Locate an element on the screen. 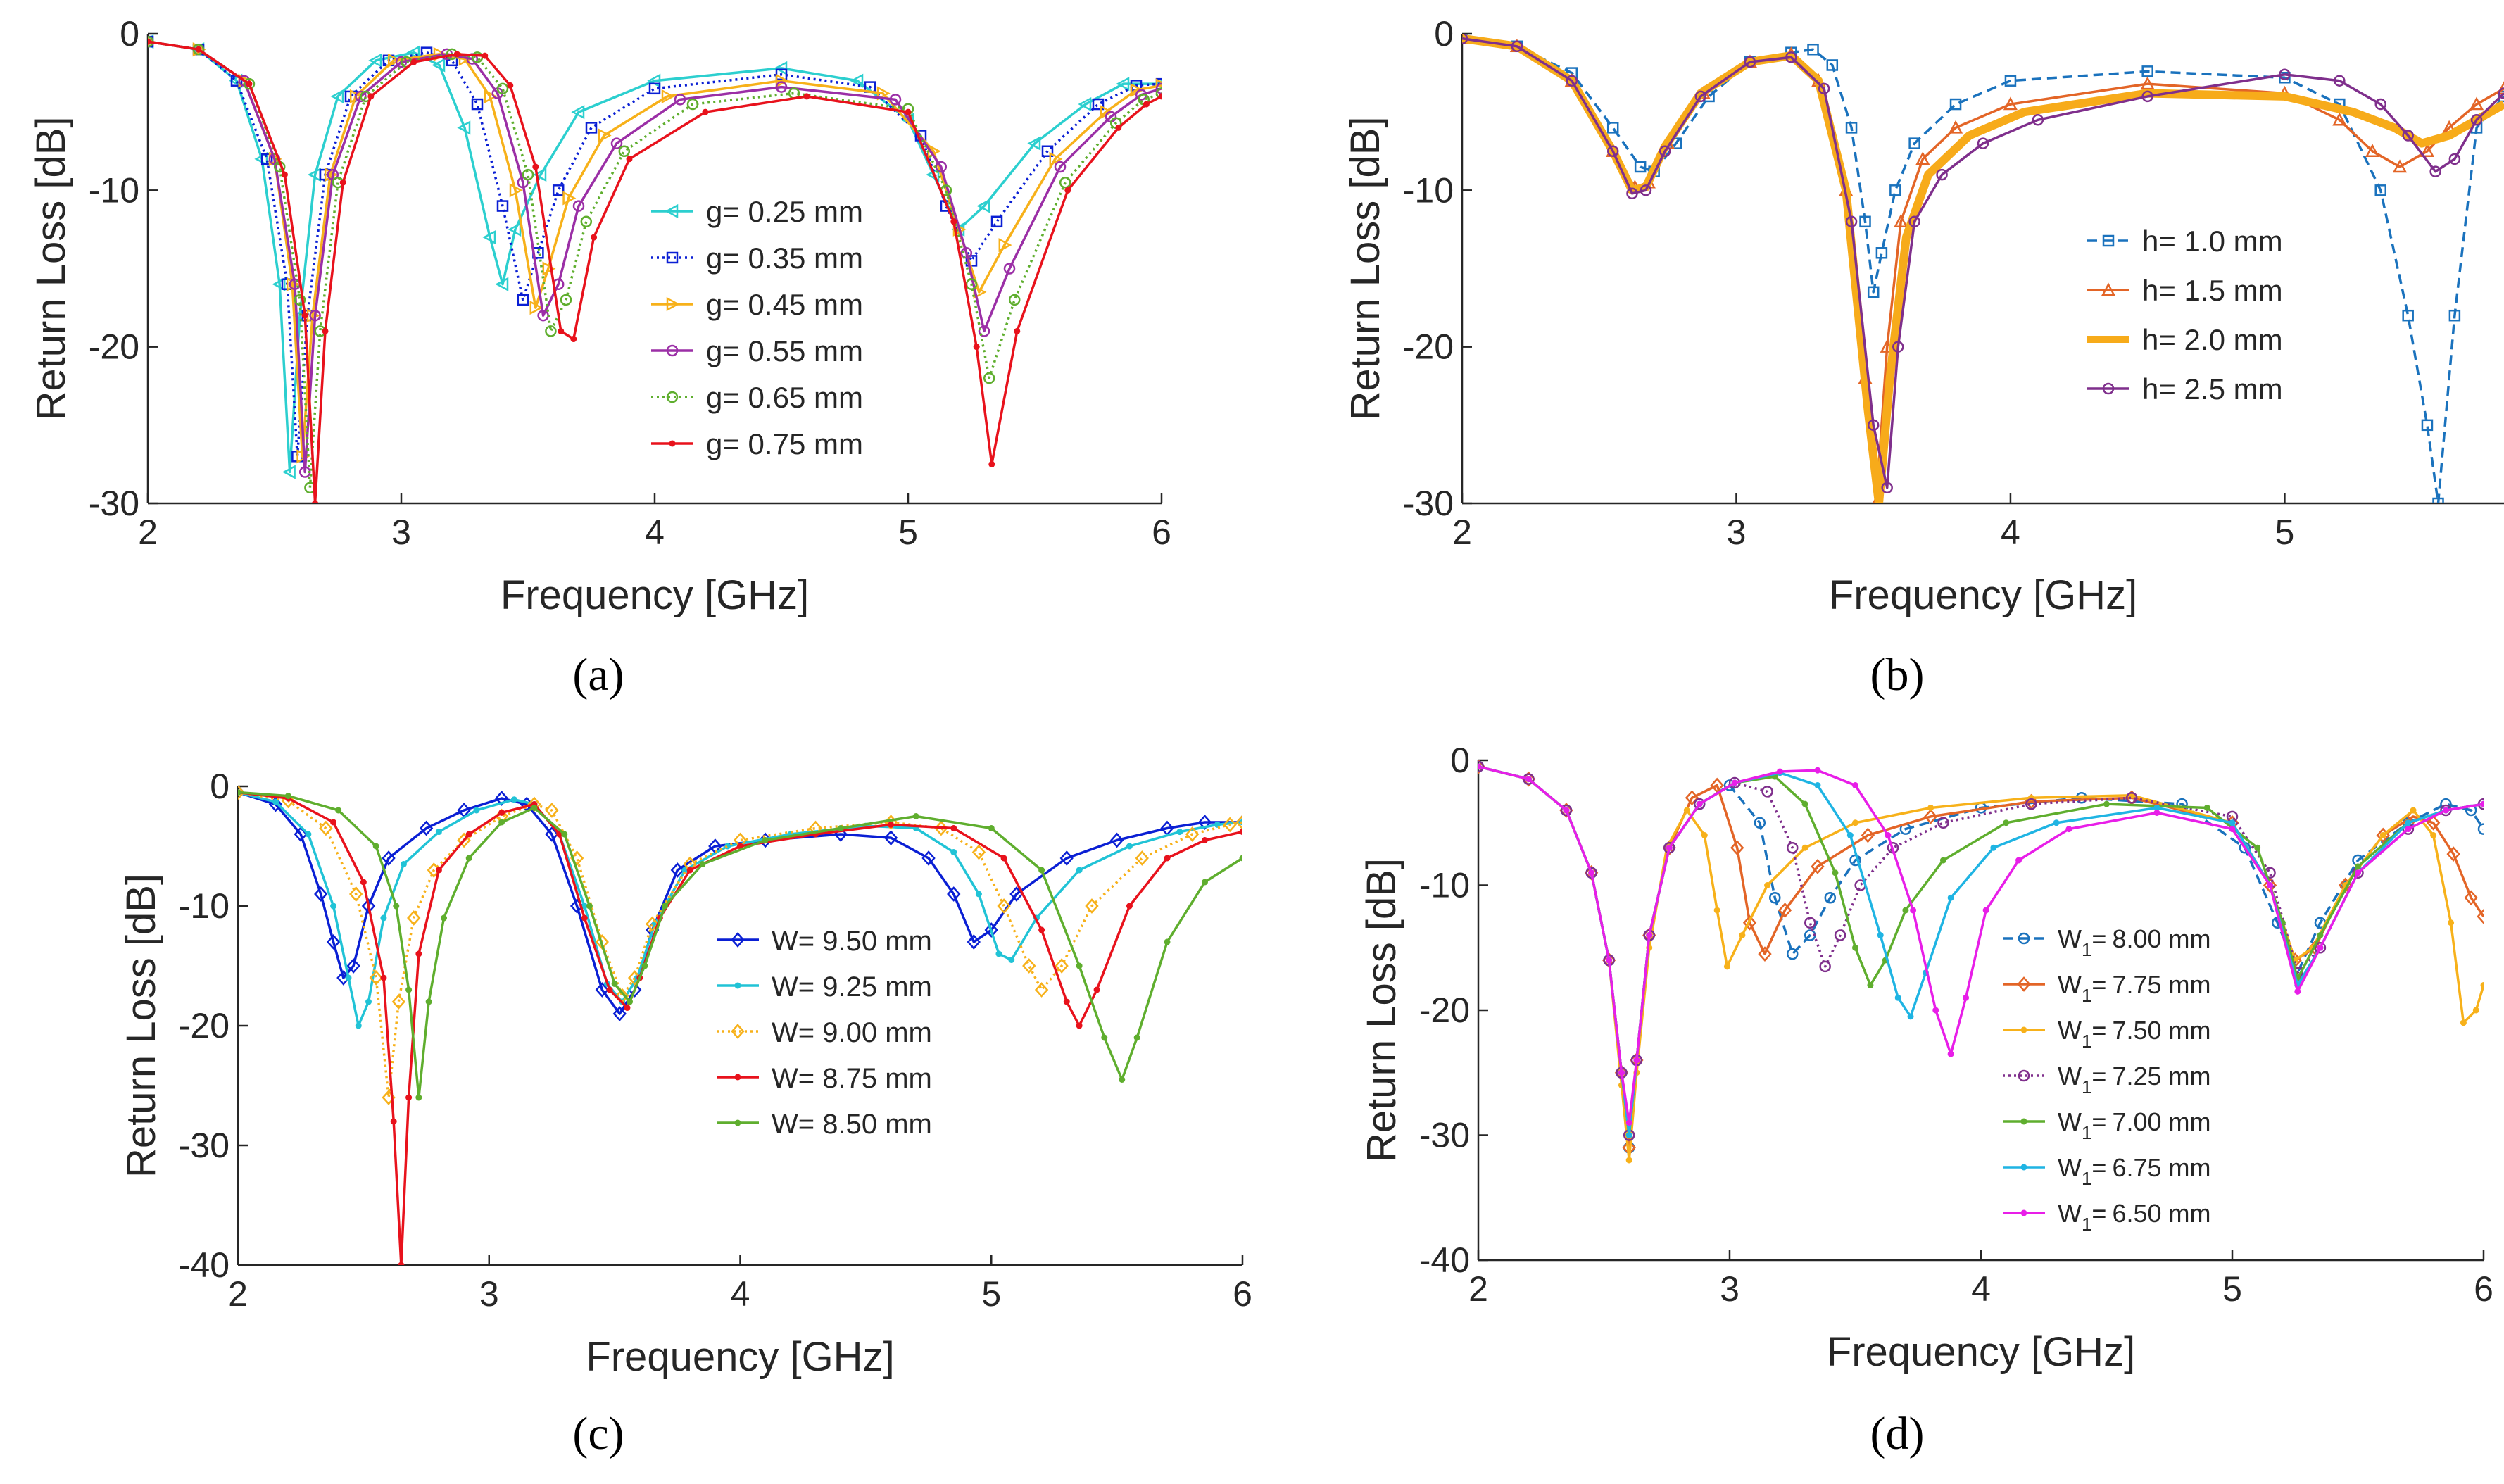 This screenshot has width=2504, height=1484. x-tick-label: 3 is located at coordinates (1729, 1289).